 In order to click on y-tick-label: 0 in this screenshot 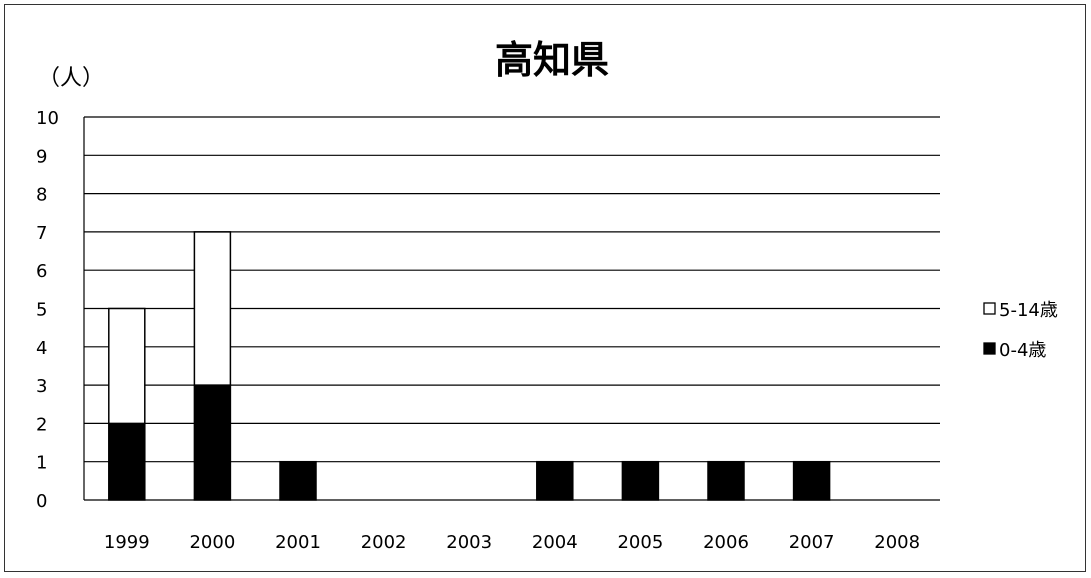, I will do `click(41, 501)`.